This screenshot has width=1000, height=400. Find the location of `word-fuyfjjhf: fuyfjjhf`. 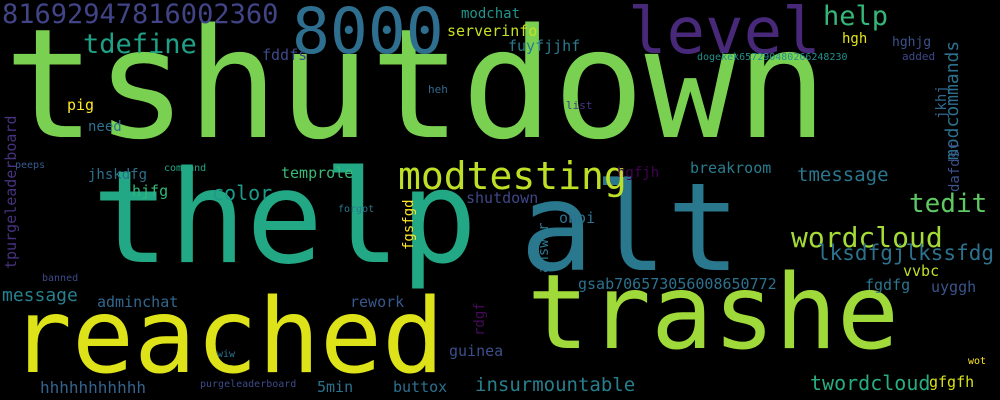

word-fuyfjjhf: fuyfjjhf is located at coordinates (544, 46).